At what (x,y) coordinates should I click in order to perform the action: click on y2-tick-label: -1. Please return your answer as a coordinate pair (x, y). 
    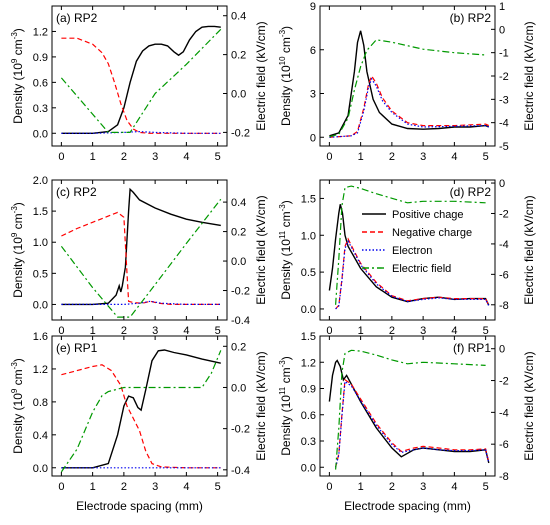
    Looking at the image, I should click on (504, 54).